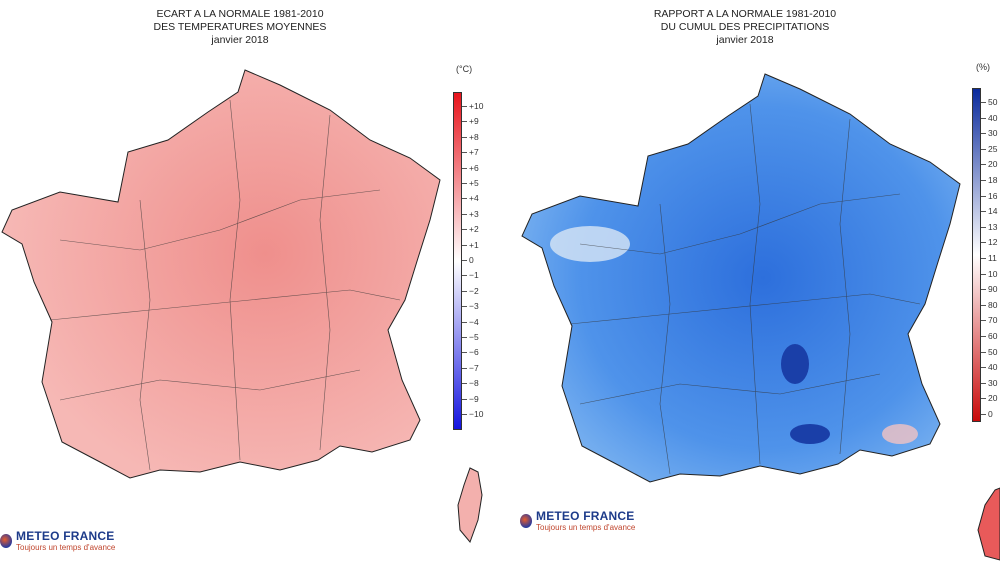 Image resolution: width=1000 pixels, height=562 pixels. Describe the element at coordinates (464, 69) in the screenshot. I see `left-legend-unit: (°C)` at that location.